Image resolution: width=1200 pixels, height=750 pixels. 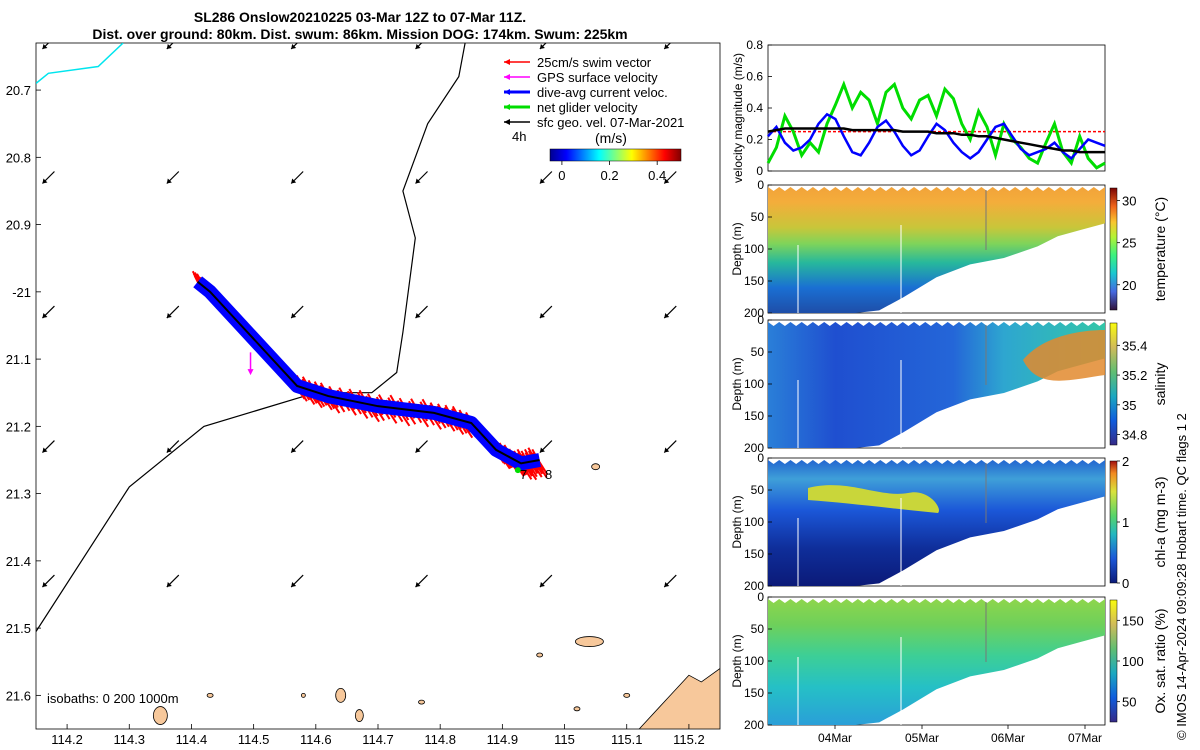 I want to click on colorbar-tick-label: 0.2, so click(x=610, y=175).